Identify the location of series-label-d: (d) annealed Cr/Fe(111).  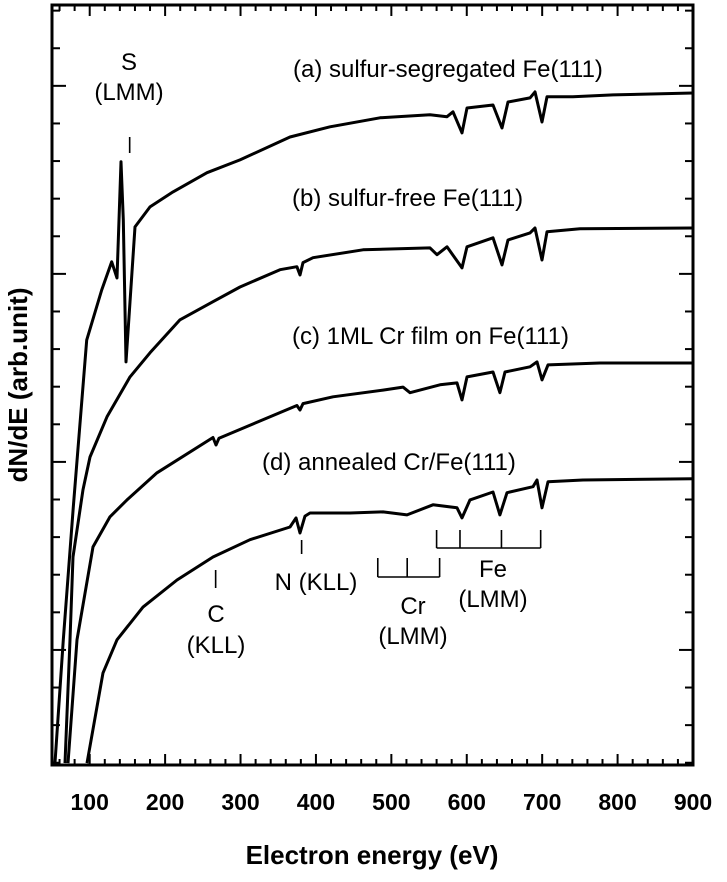
(389, 462).